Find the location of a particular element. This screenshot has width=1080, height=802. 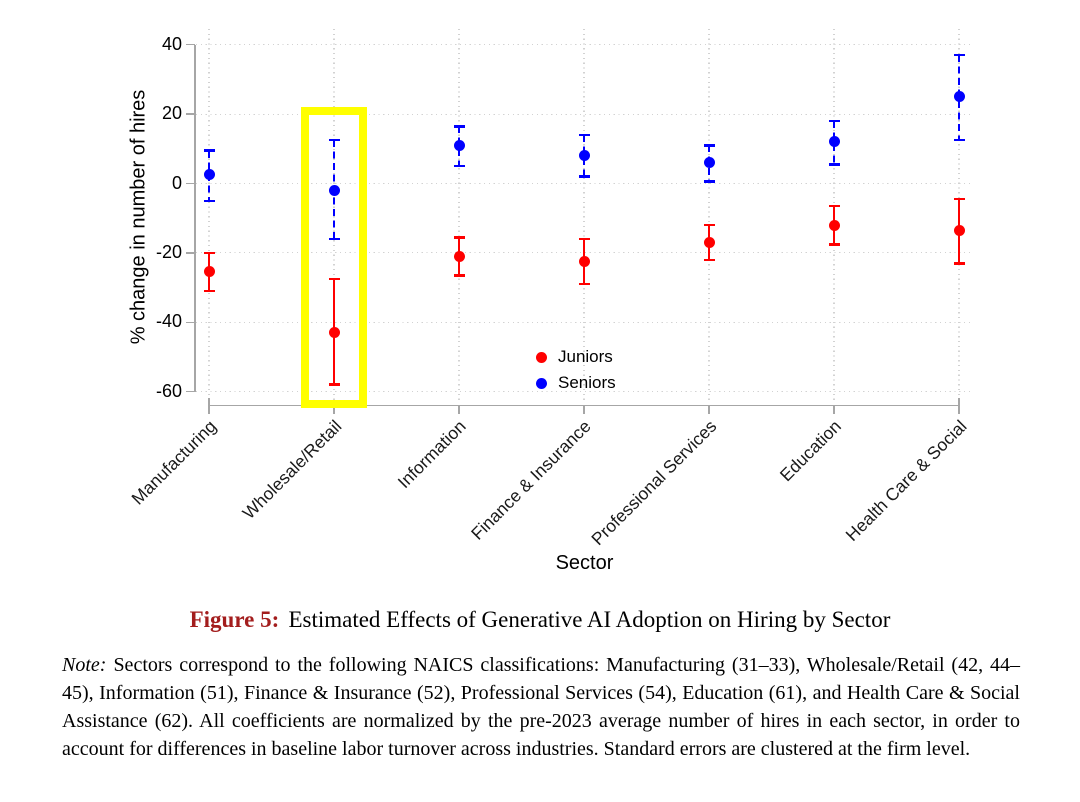

y-tick-label: -40 is located at coordinates (168, 321).